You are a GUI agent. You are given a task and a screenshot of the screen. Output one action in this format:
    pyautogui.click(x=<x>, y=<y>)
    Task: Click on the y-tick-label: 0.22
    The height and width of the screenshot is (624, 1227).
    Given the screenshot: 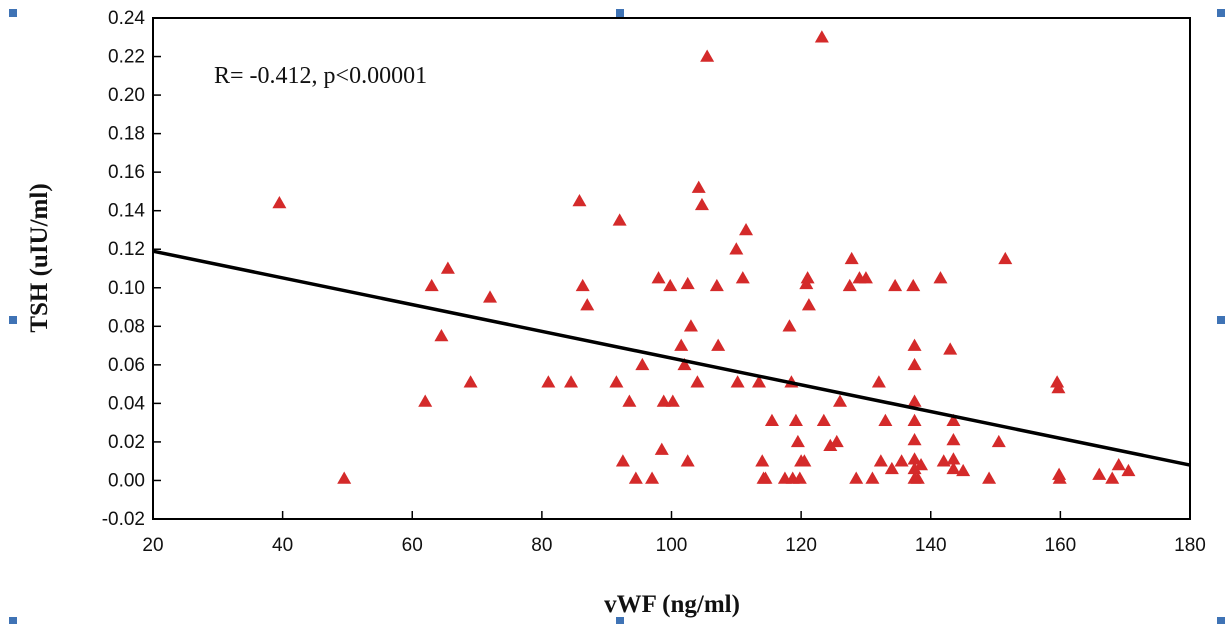 What is the action you would take?
    pyautogui.click(x=126, y=57)
    